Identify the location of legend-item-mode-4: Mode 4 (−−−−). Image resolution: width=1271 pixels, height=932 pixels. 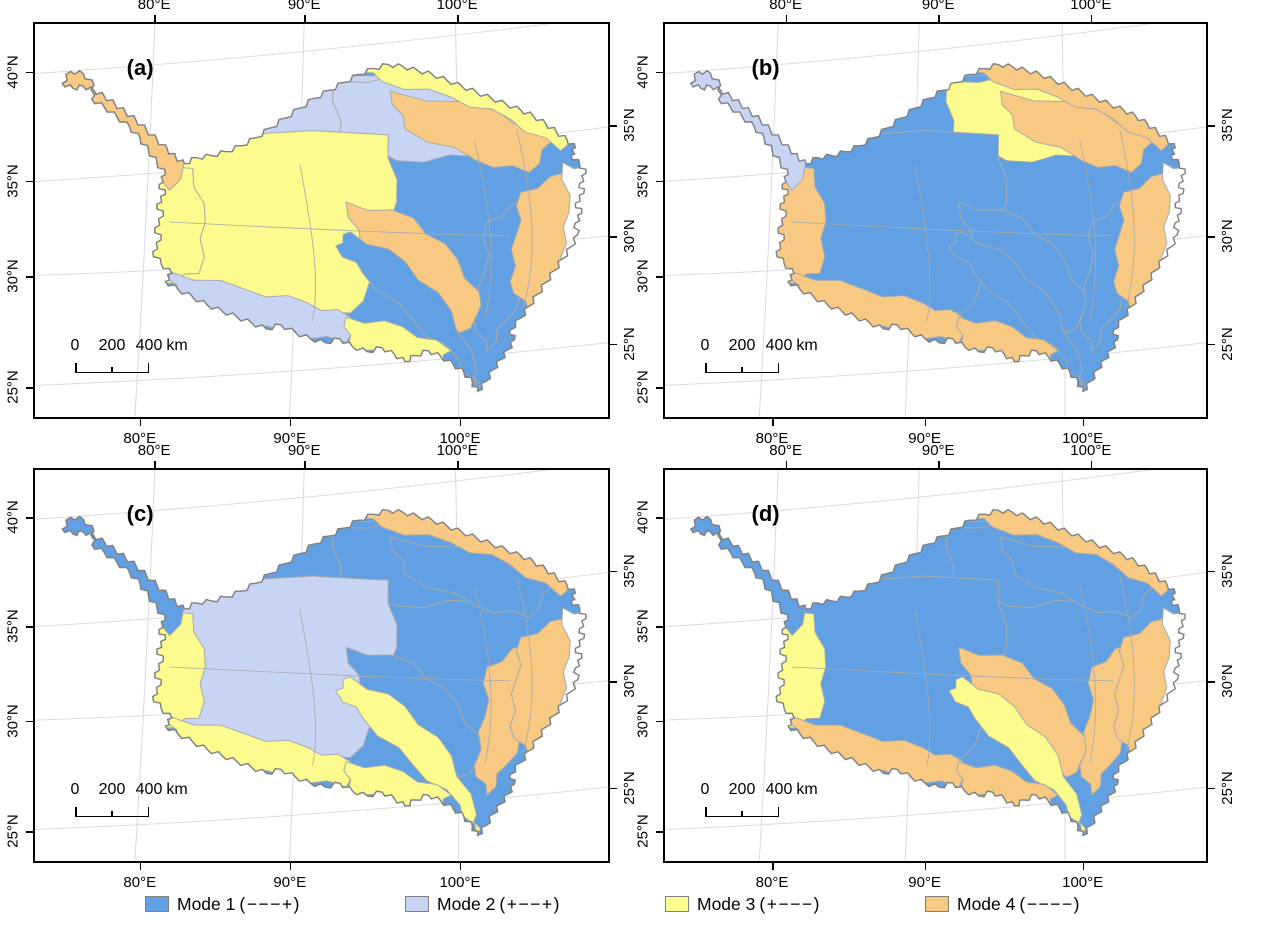
(1003, 904).